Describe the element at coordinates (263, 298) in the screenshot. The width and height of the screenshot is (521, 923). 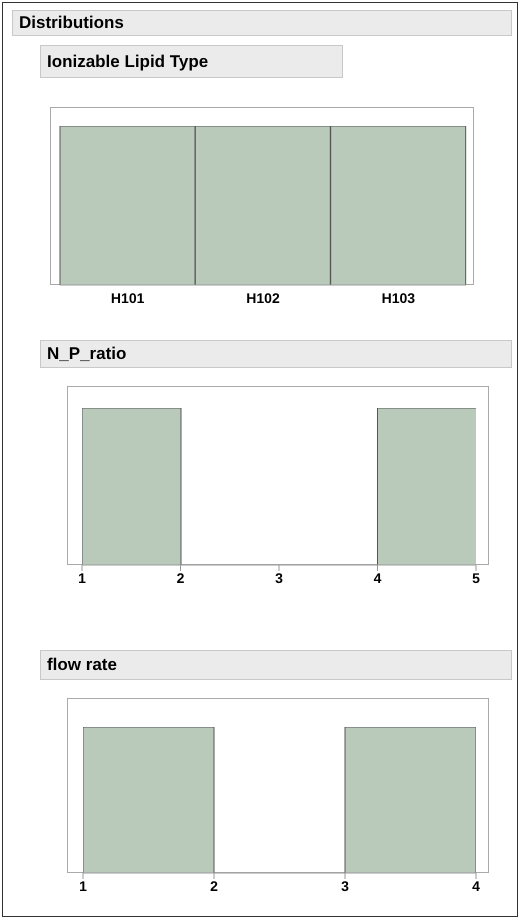
I see `x-tick-label: H102` at that location.